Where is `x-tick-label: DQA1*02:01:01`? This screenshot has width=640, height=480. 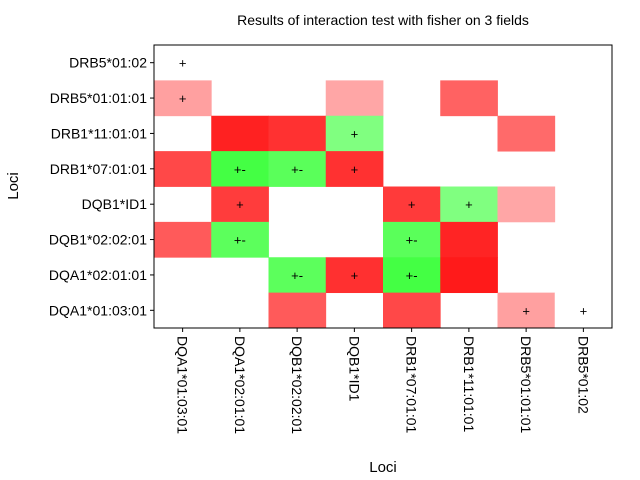
x-tick-label: DQA1*02:01:01 is located at coordinates (240, 385).